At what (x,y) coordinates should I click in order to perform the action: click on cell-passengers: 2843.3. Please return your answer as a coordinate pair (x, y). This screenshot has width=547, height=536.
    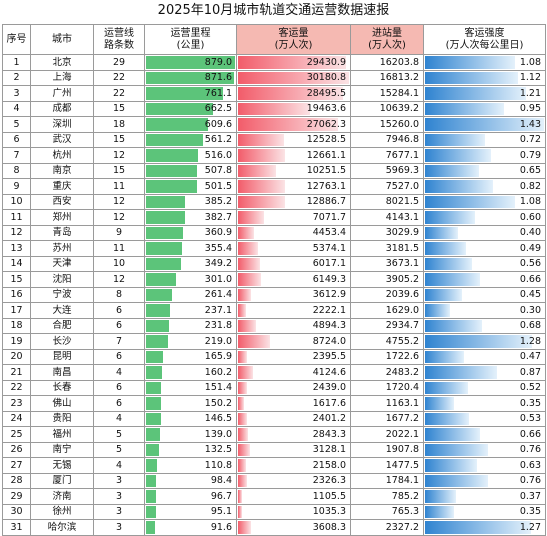
    Looking at the image, I should click on (294, 435).